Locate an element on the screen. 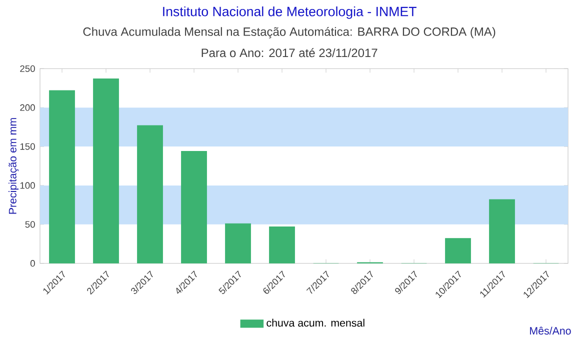 This screenshot has height=350, width=580. x-axis-title: Mês/Ano is located at coordinates (550, 330).